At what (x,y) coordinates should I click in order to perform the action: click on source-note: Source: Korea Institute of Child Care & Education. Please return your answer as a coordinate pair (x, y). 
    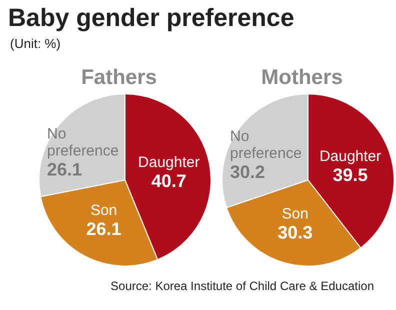
    Looking at the image, I should click on (242, 286).